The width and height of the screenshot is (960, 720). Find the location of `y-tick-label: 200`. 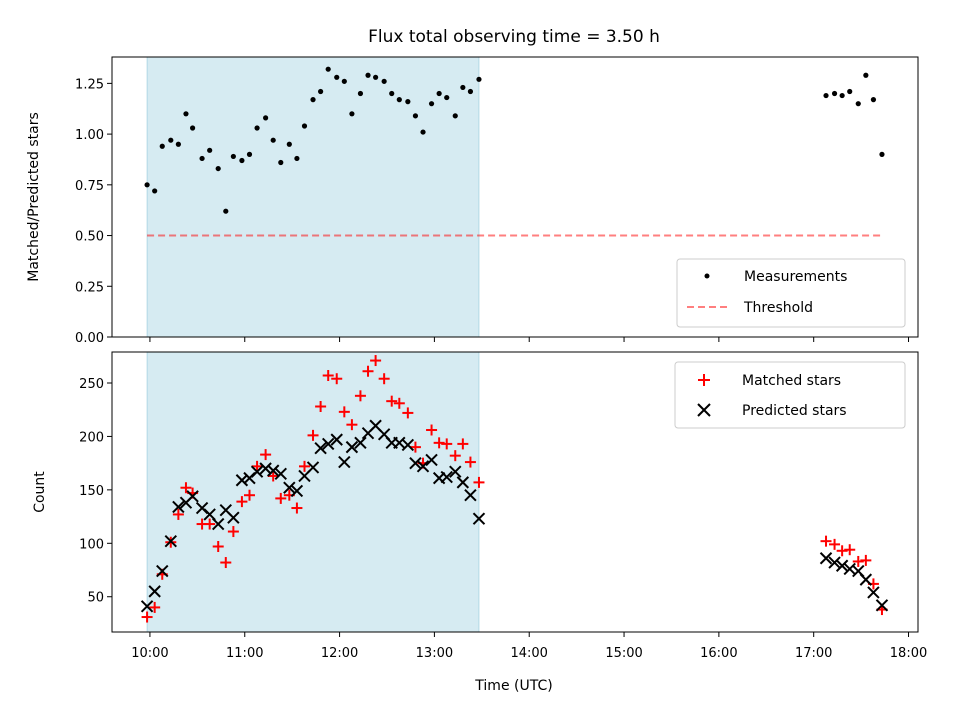

y-tick-label: 200 is located at coordinates (91, 437).